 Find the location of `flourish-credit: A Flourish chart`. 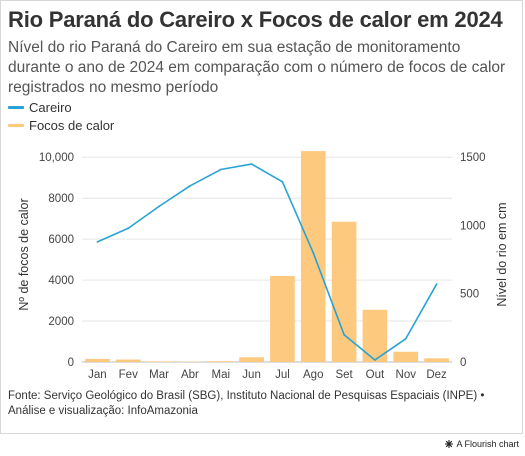

flourish-credit: A Flourish chart is located at coordinates (482, 444).